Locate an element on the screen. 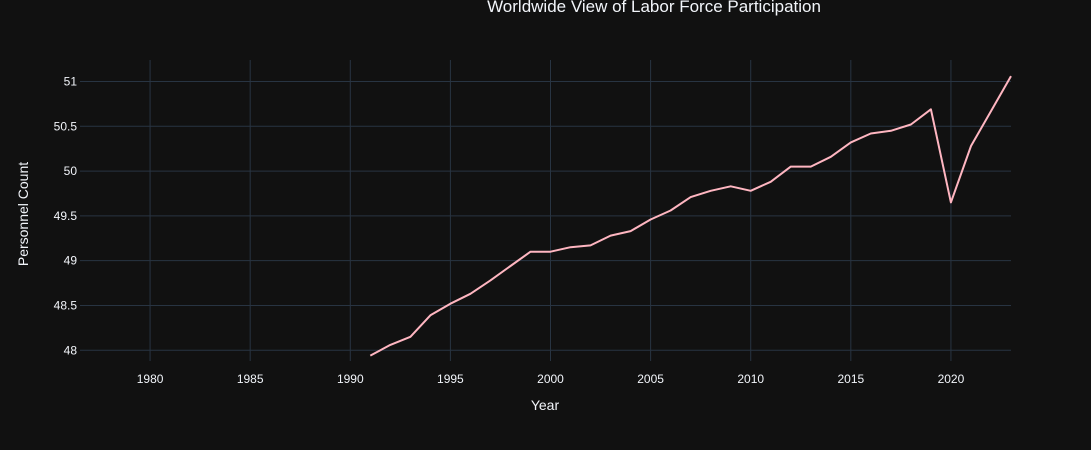 The height and width of the screenshot is (450, 1091). y-tick-label: 48 is located at coordinates (71, 350).